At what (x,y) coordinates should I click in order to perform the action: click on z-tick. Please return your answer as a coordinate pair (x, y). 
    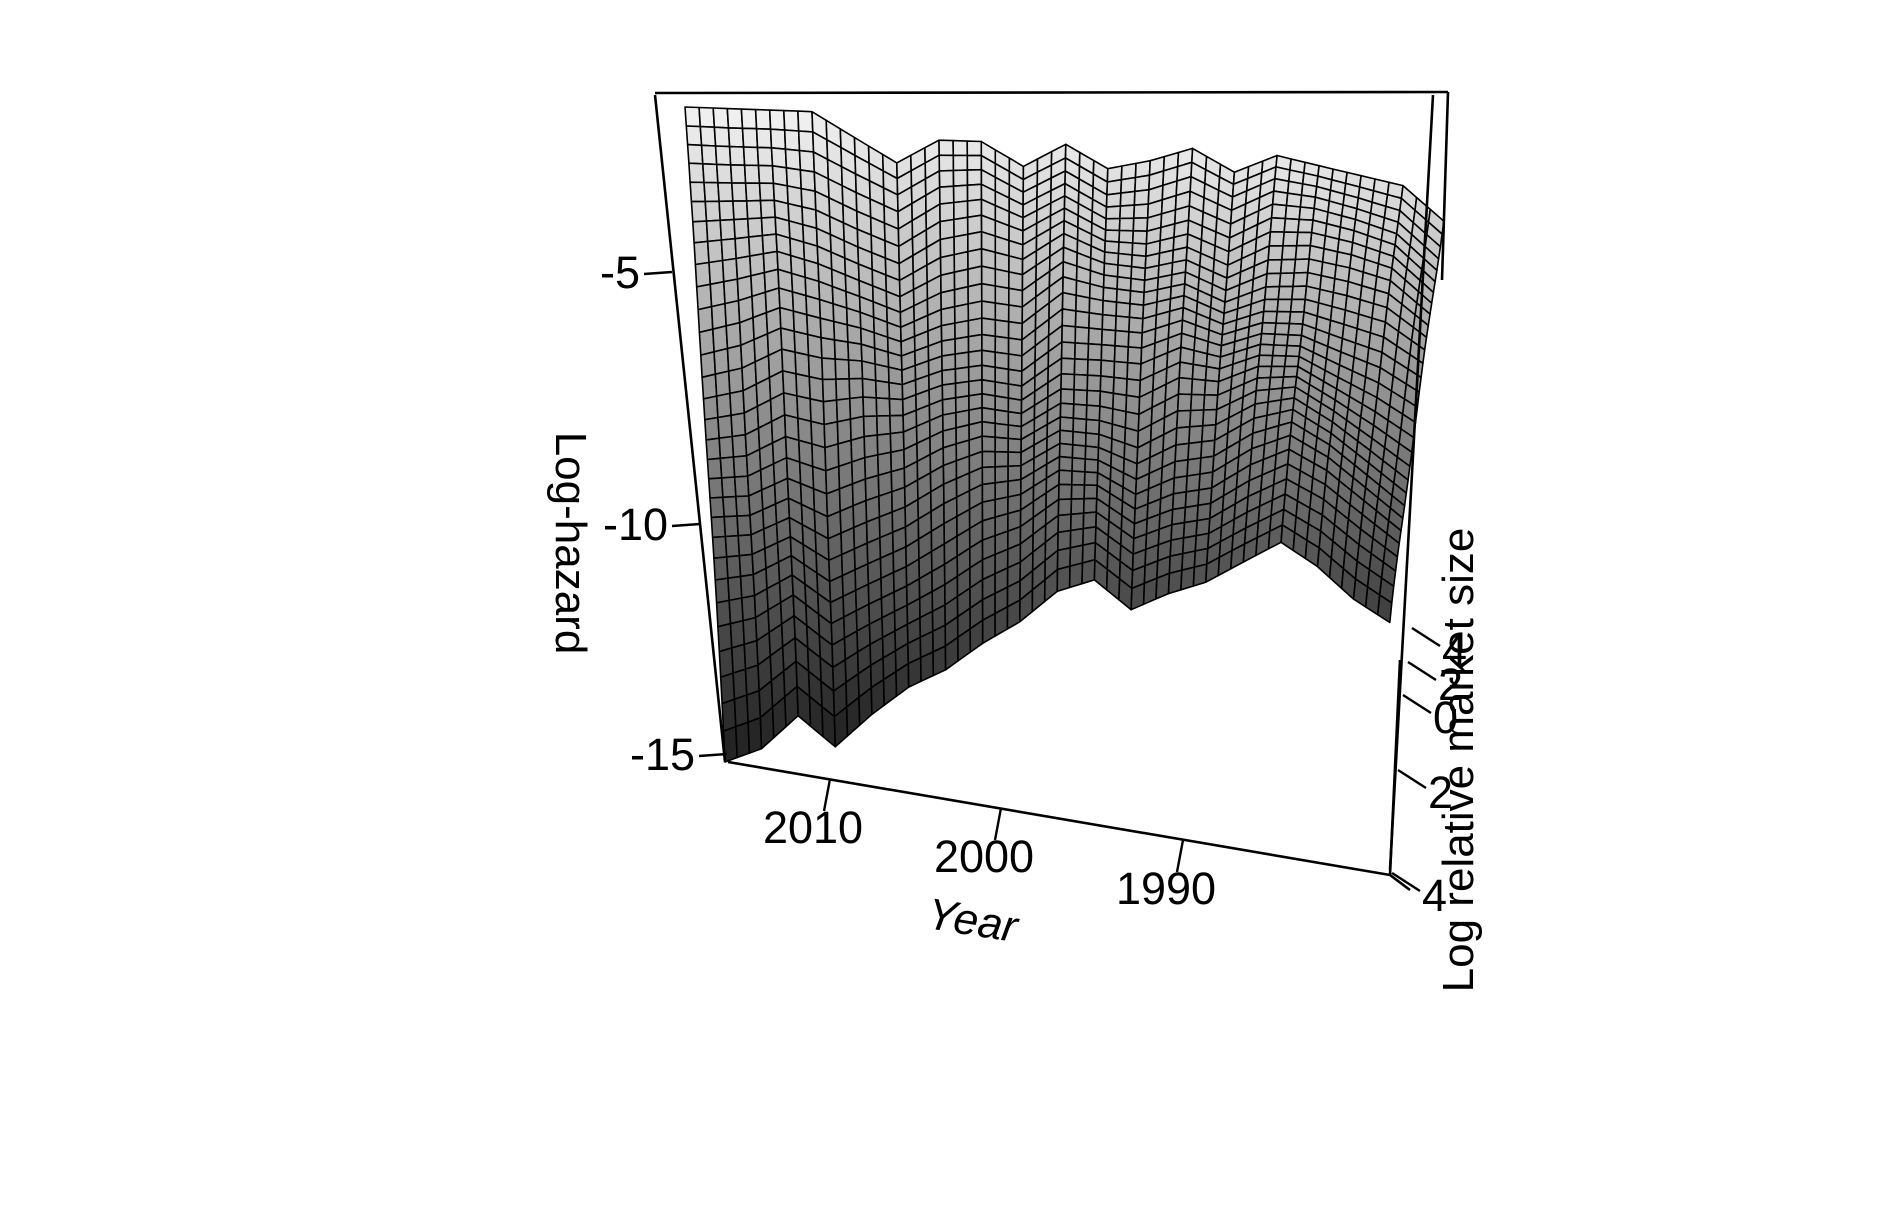
    Looking at the image, I should click on (713, 755).